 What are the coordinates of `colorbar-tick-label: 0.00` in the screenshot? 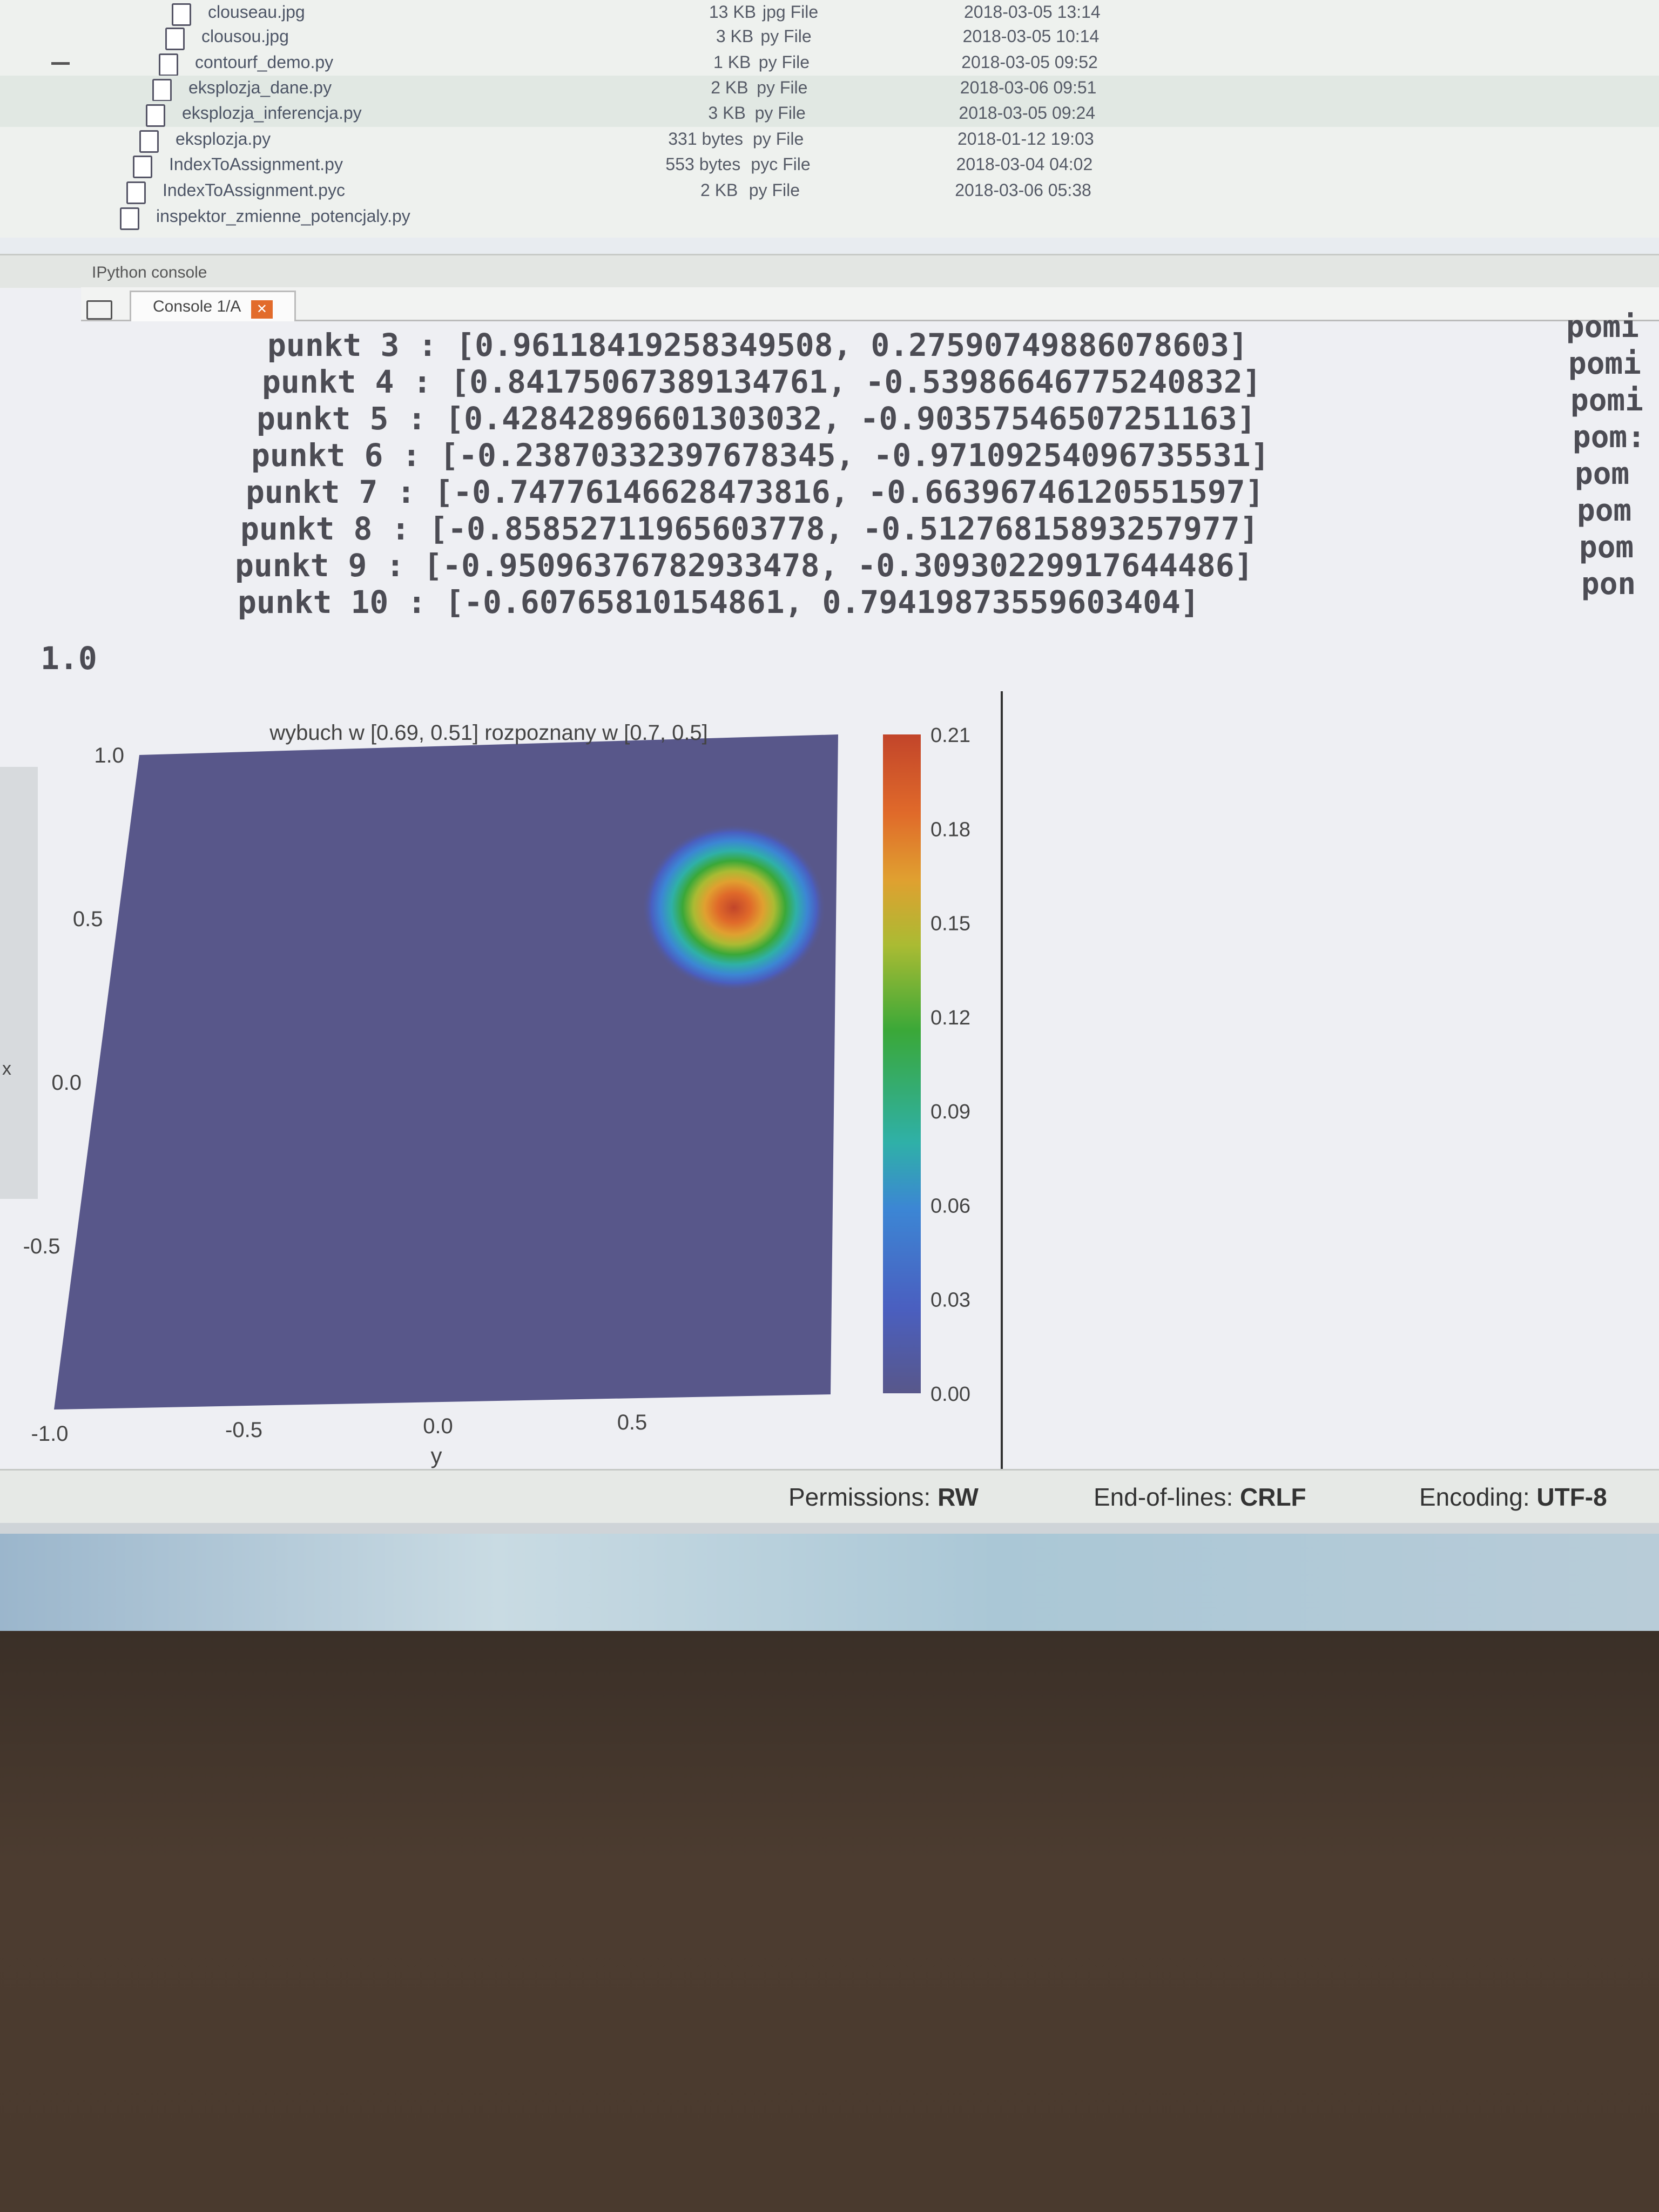 It's located at (950, 1394).